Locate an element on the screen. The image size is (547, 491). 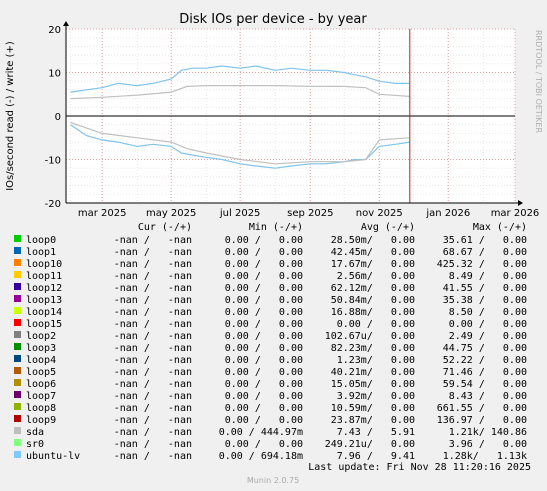
y-tick-label: 0 is located at coordinates (58, 117).